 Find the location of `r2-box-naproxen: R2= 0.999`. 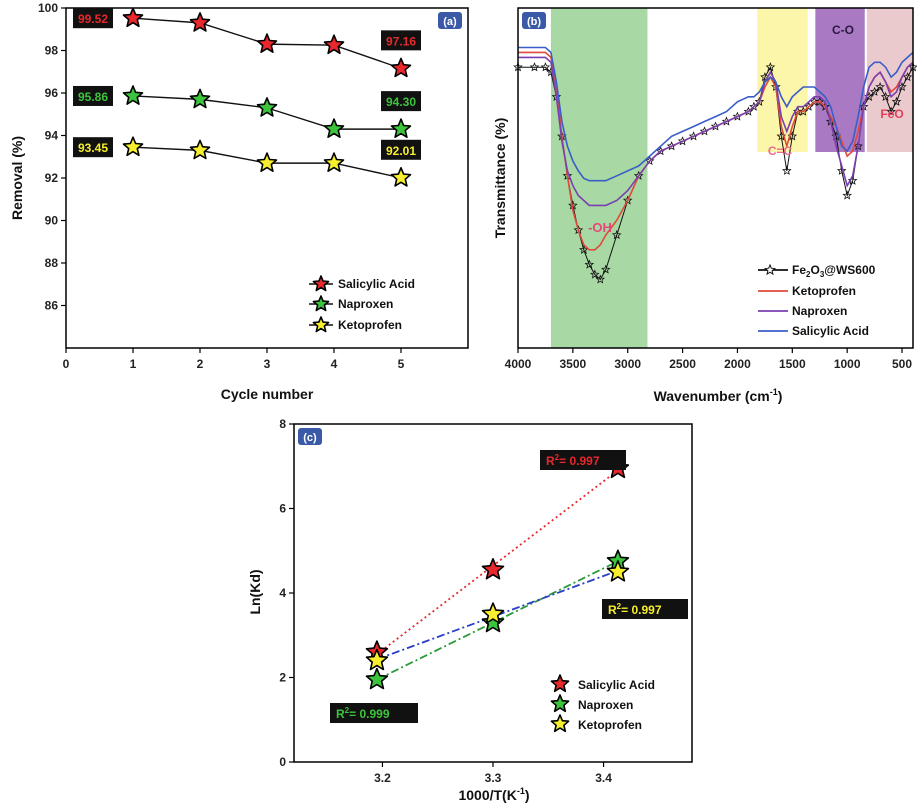

r2-box-naproxen: R2= 0.999 is located at coordinates (374, 713).